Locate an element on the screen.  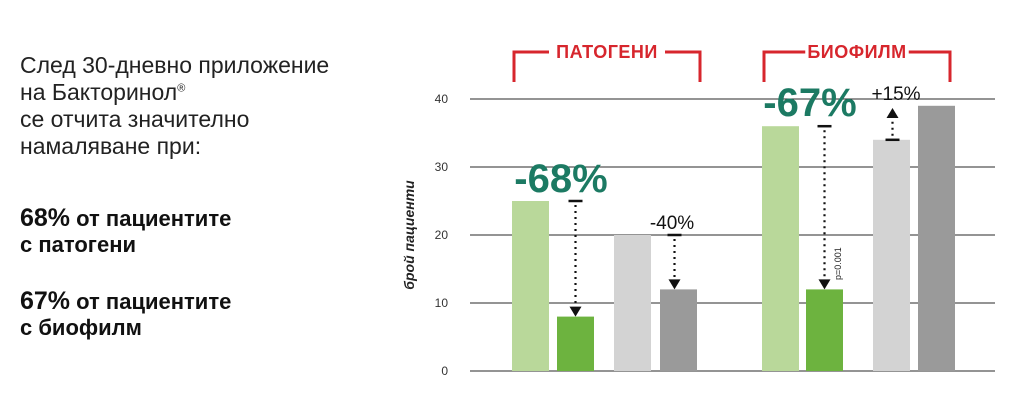
stat-biofilm-line1: 67% от пациентите is located at coordinates (215, 301).